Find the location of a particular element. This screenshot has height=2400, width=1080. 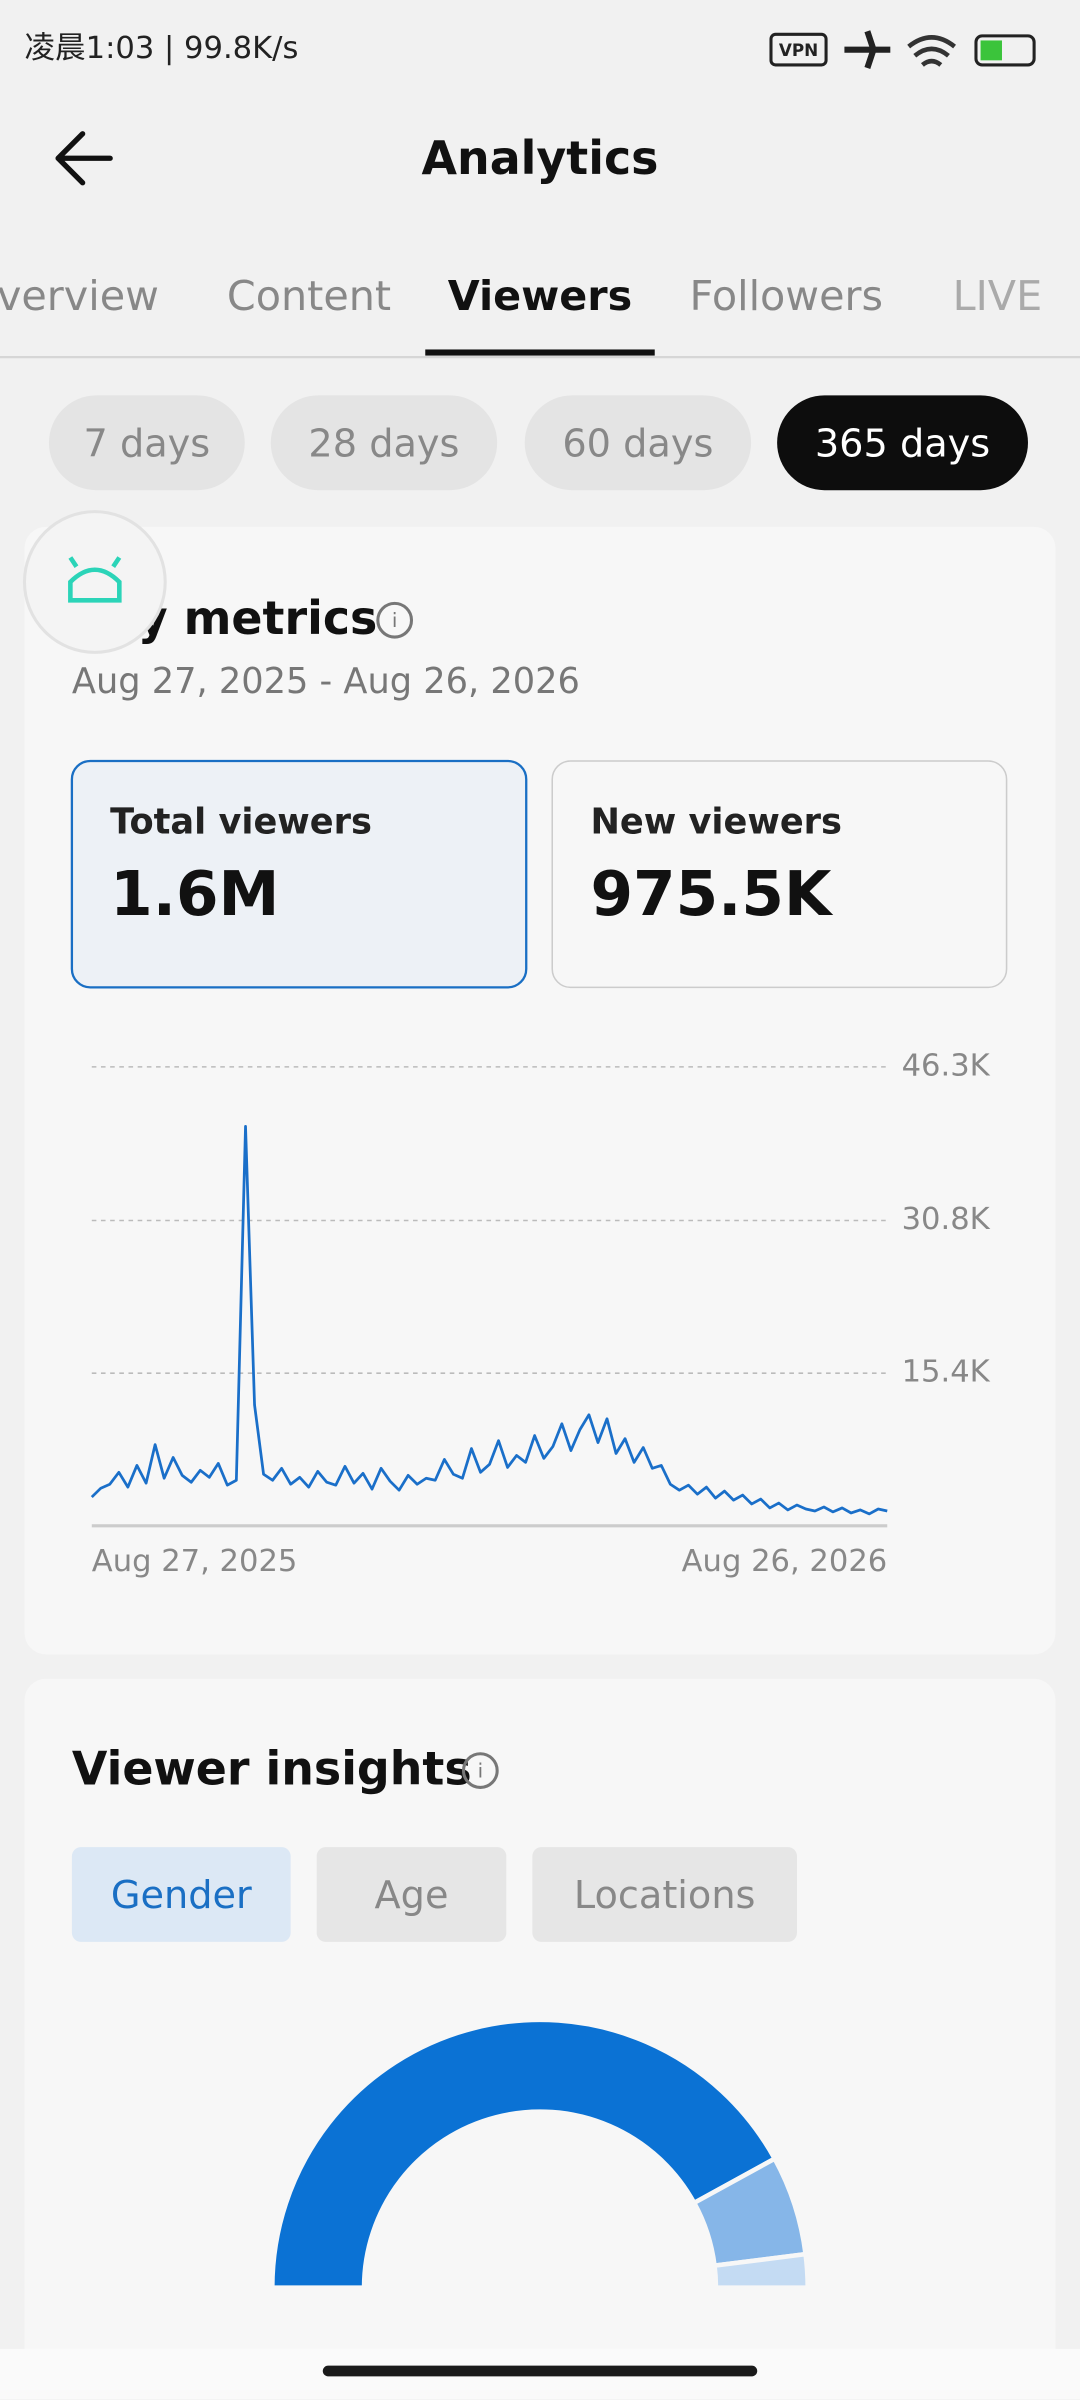

range-label: 7 days is located at coordinates (146, 444).